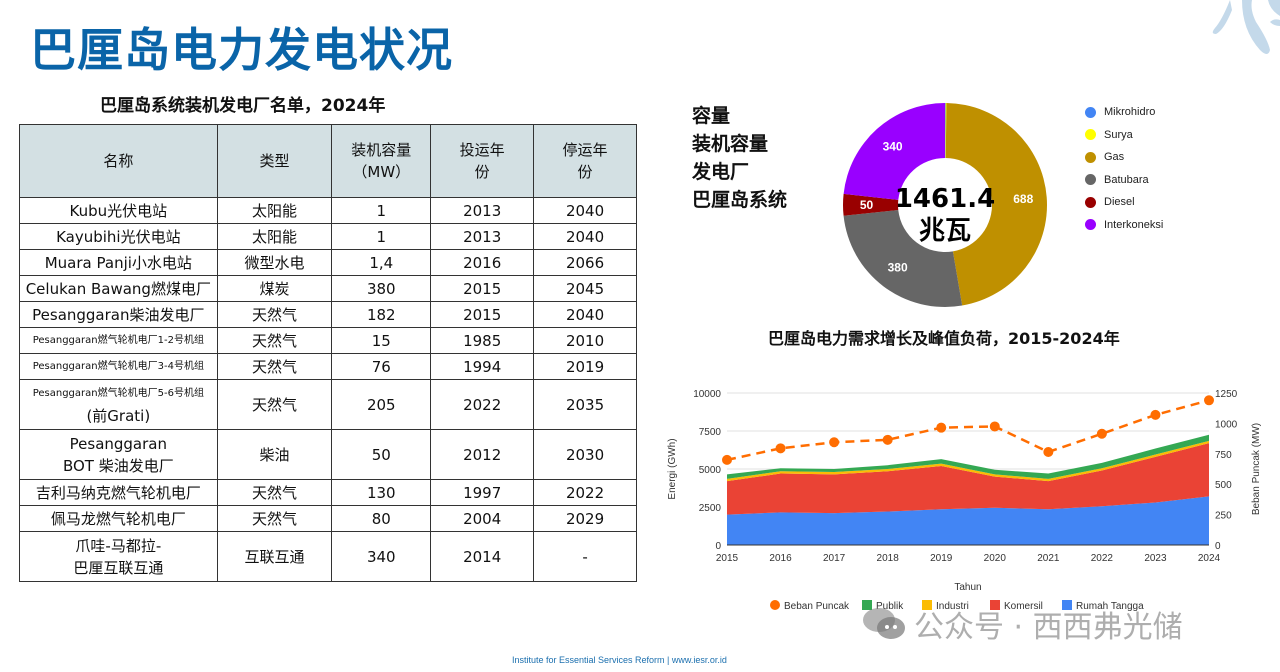  What do you see at coordinates (482, 556) in the screenshot?
I see `cell-start-year: 2014` at bounding box center [482, 556].